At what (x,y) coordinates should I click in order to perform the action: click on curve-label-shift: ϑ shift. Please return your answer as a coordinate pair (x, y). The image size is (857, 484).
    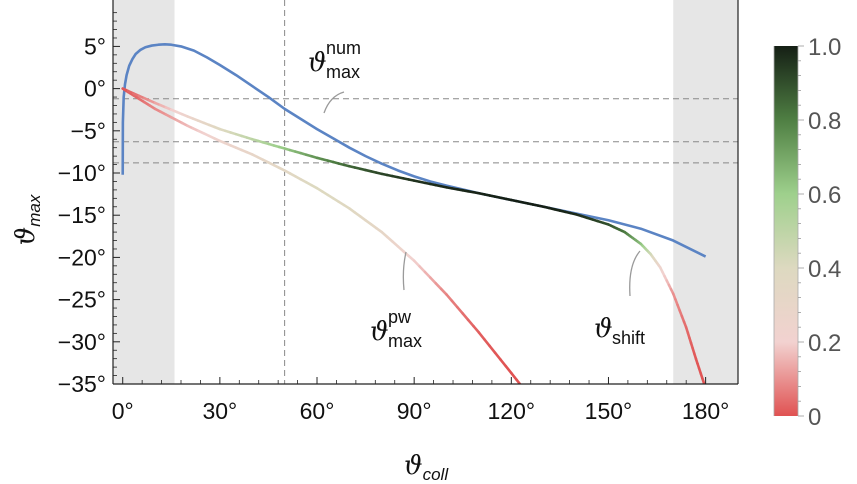
    Looking at the image, I should click on (619, 331).